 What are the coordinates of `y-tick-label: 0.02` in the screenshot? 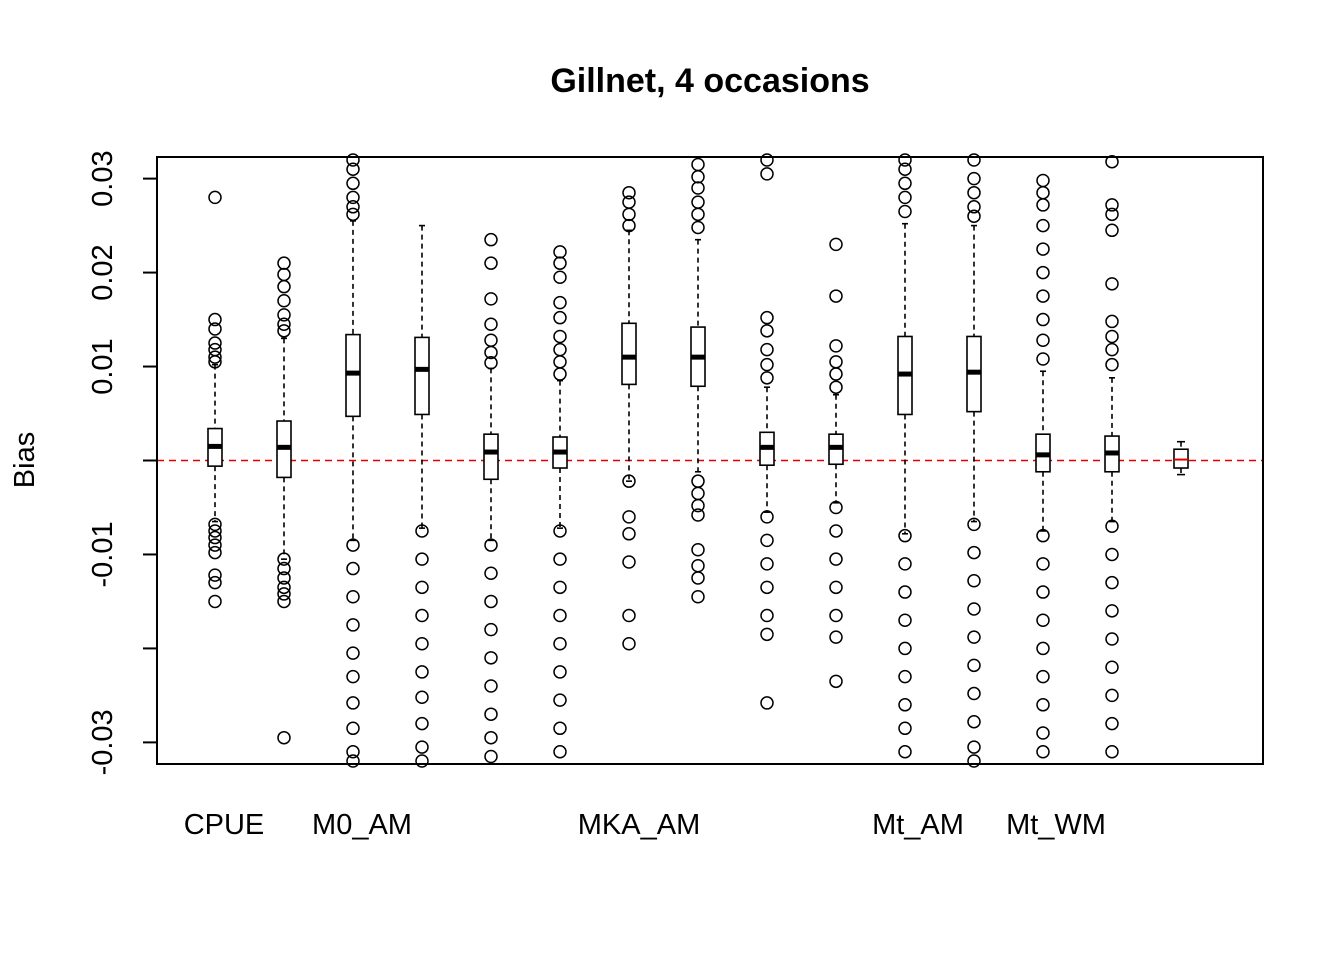 It's located at (103, 272).